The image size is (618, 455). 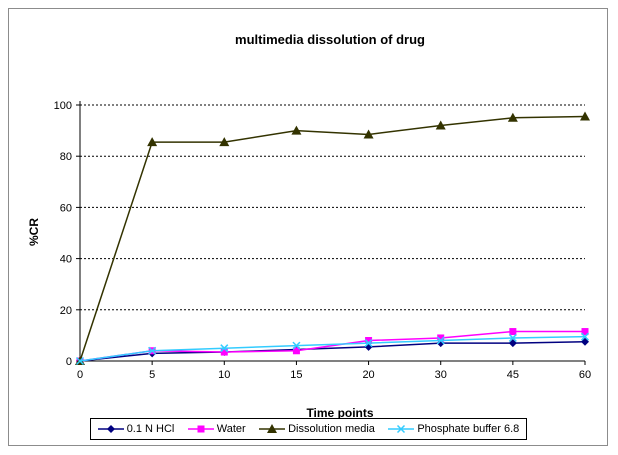 What do you see at coordinates (224, 375) in the screenshot?
I see `x-tick-label: 10` at bounding box center [224, 375].